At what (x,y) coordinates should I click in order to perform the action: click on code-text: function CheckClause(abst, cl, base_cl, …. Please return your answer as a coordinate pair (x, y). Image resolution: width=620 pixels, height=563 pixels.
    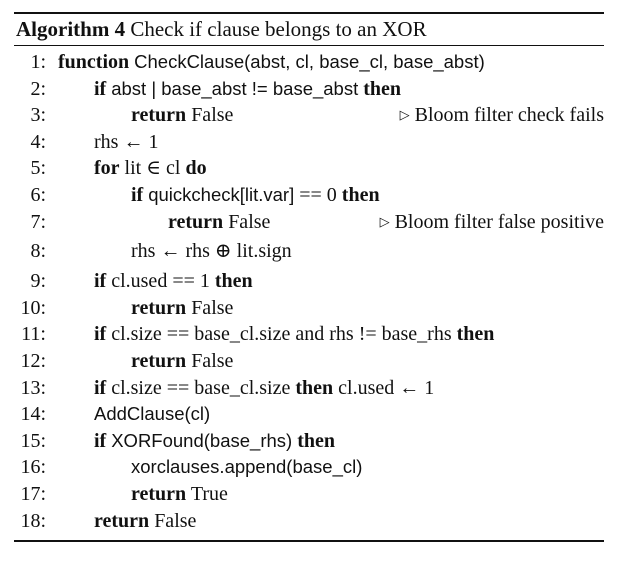
    Looking at the image, I should click on (271, 62).